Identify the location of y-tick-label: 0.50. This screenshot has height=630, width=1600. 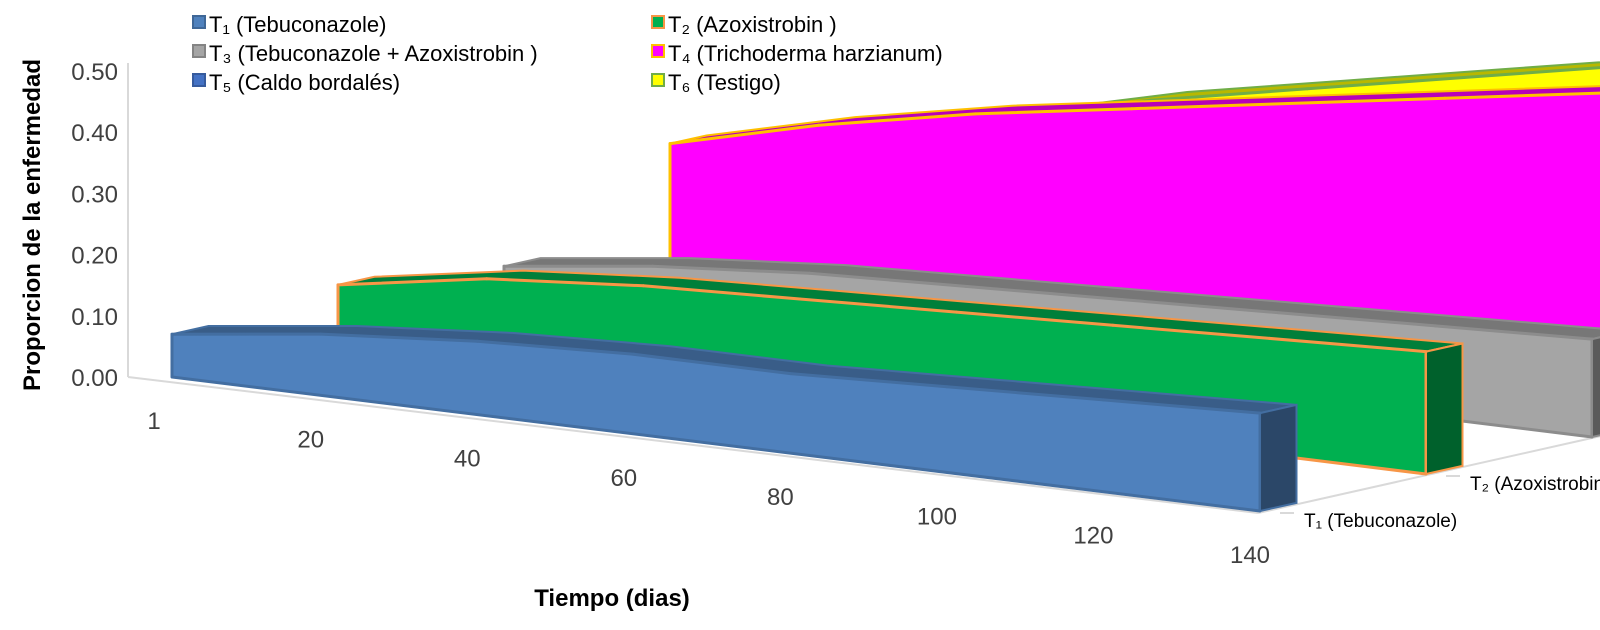
(94, 72).